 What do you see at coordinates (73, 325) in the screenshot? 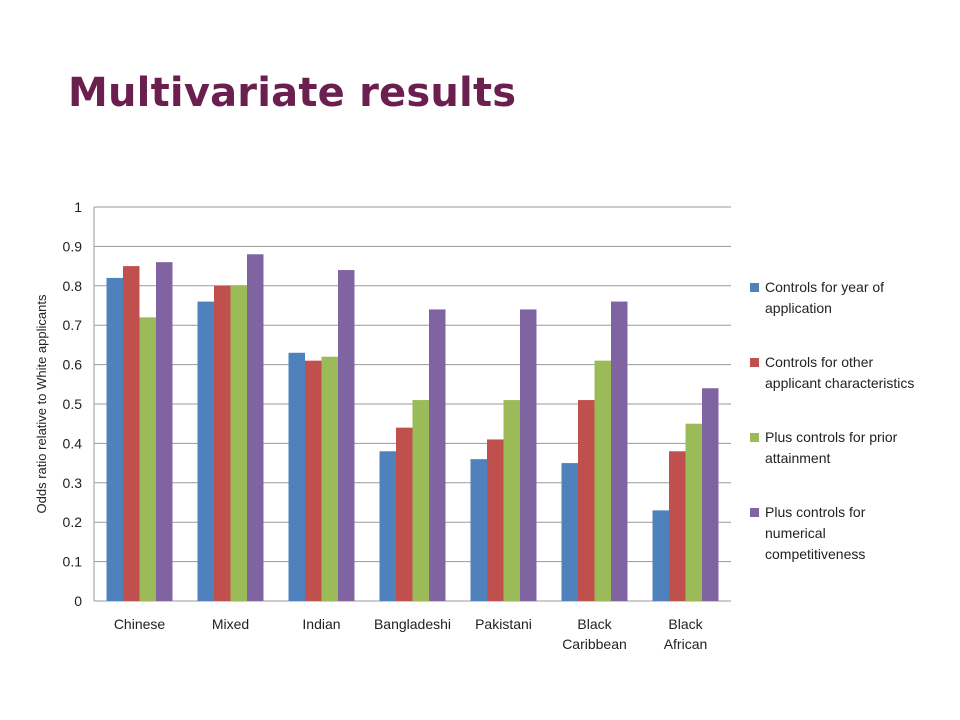
I see `y-tick-label: 0.7` at bounding box center [73, 325].